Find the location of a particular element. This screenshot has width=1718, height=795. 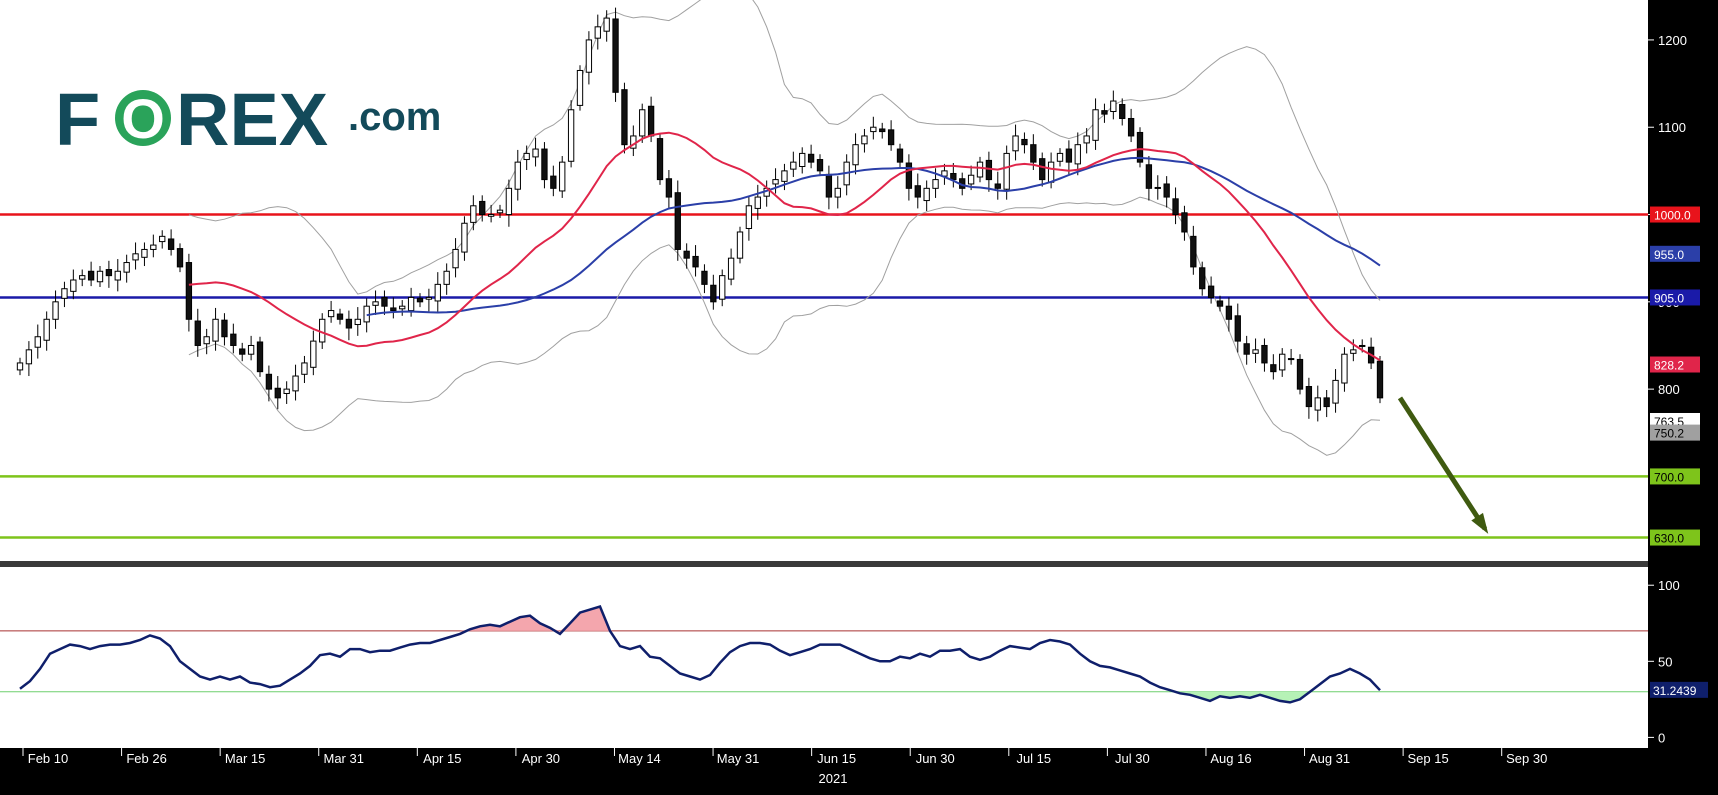

rsi-last-label-bg is located at coordinates (1679, 689).